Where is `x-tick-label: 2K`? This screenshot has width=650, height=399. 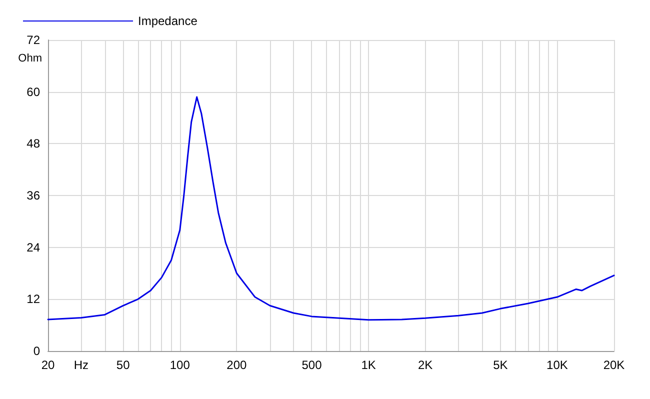
x-tick-label: 2K is located at coordinates (425, 365).